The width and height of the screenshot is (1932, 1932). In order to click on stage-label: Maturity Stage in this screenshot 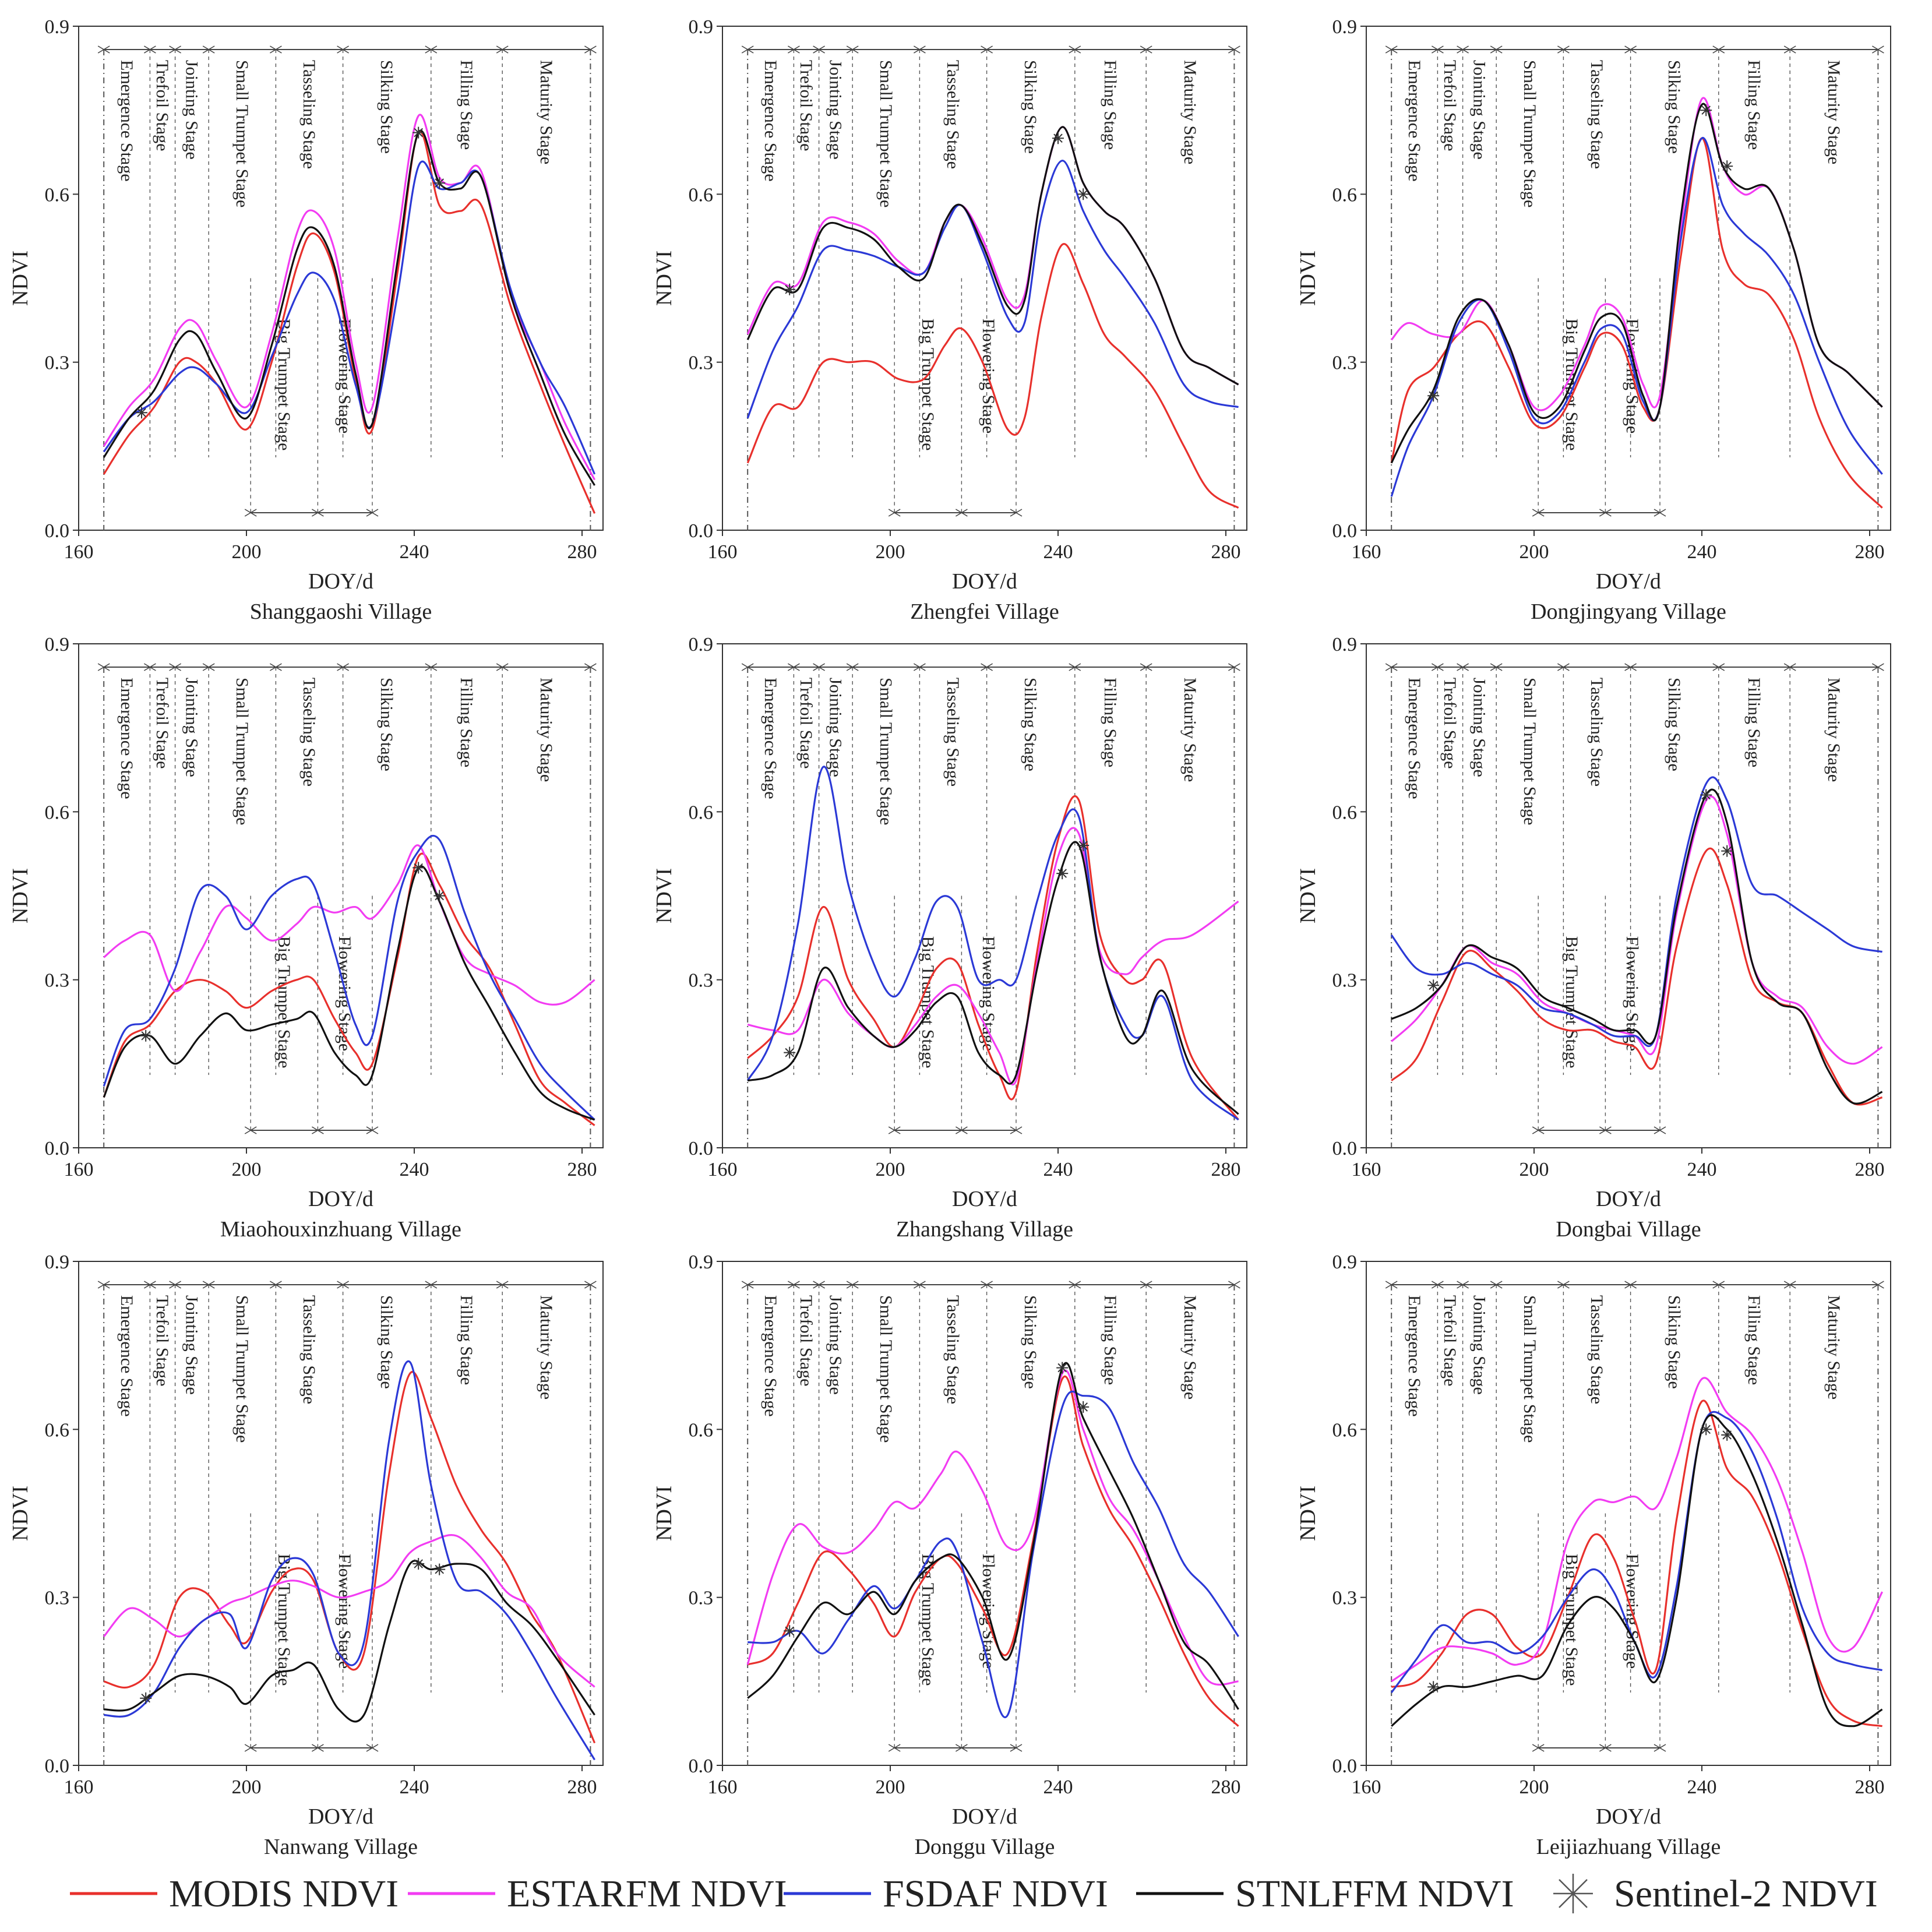, I will do `click(1833, 1347)`.